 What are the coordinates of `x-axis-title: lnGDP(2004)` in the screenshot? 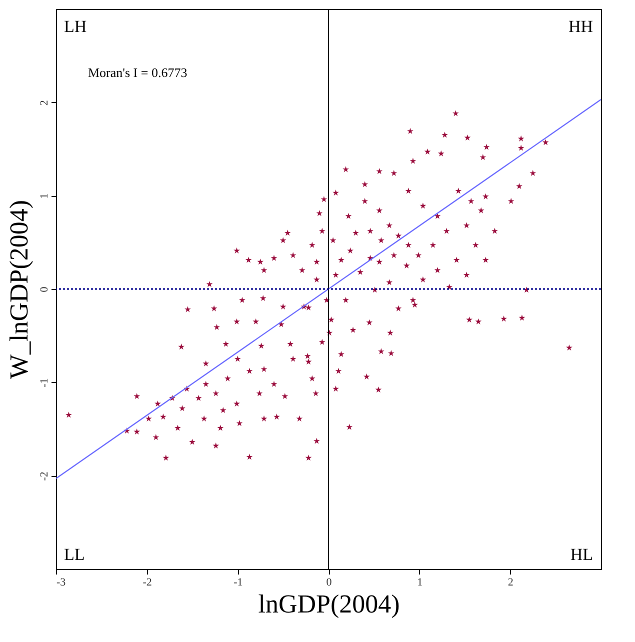 It's located at (329, 604).